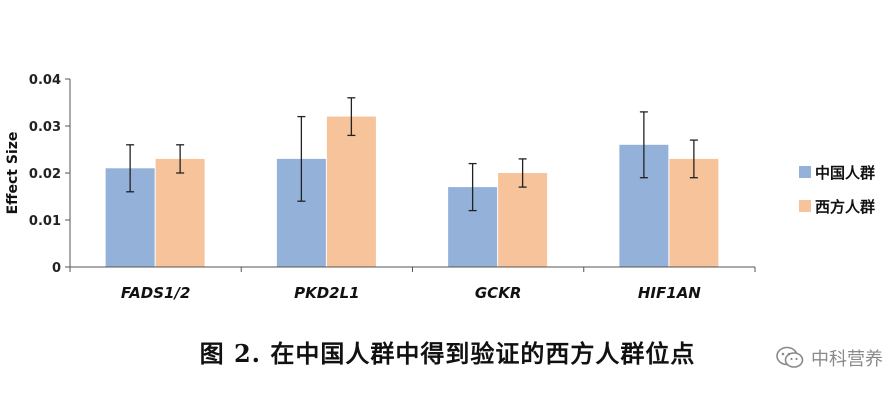 This screenshot has width=895, height=403. I want to click on x-tick-label: PKD2L1, so click(327, 293).